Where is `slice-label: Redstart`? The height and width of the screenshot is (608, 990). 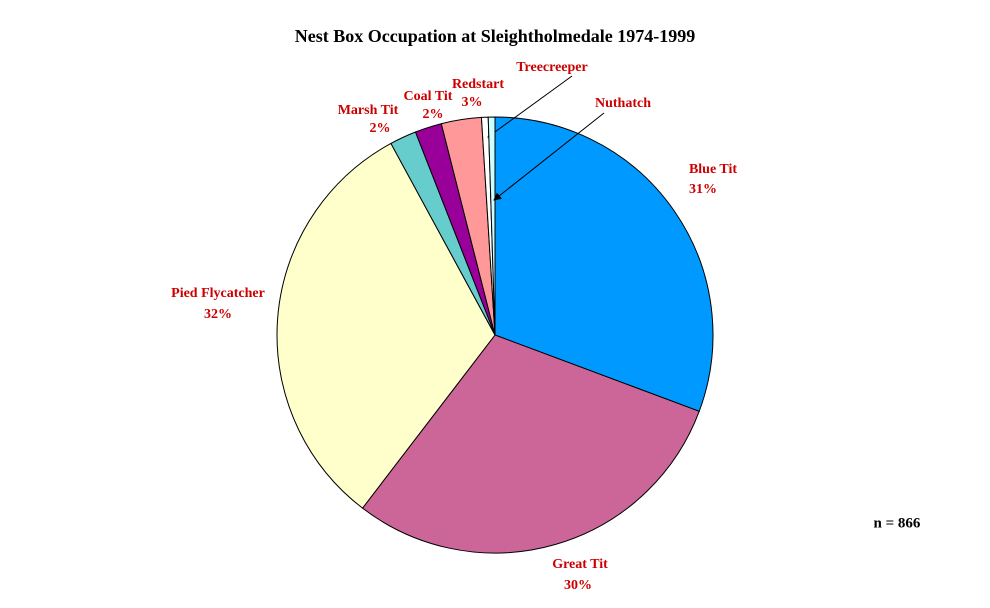 slice-label: Redstart is located at coordinates (478, 84).